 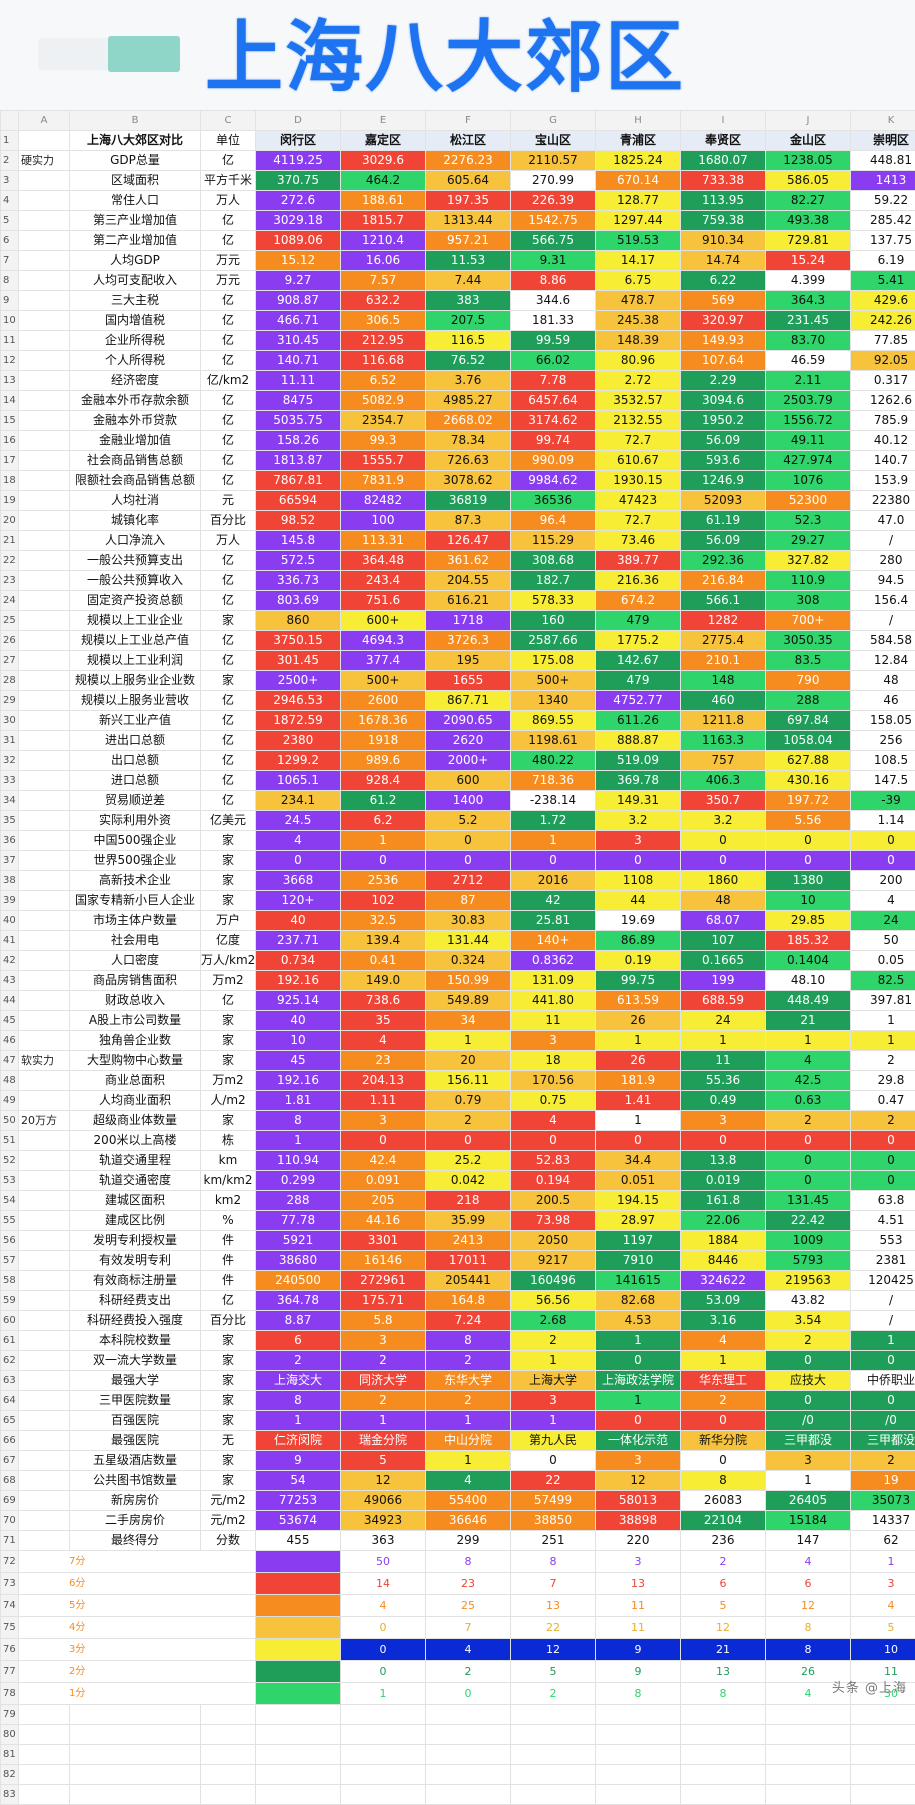 I want to click on value-cell: 1211.8, so click(x=723, y=721).